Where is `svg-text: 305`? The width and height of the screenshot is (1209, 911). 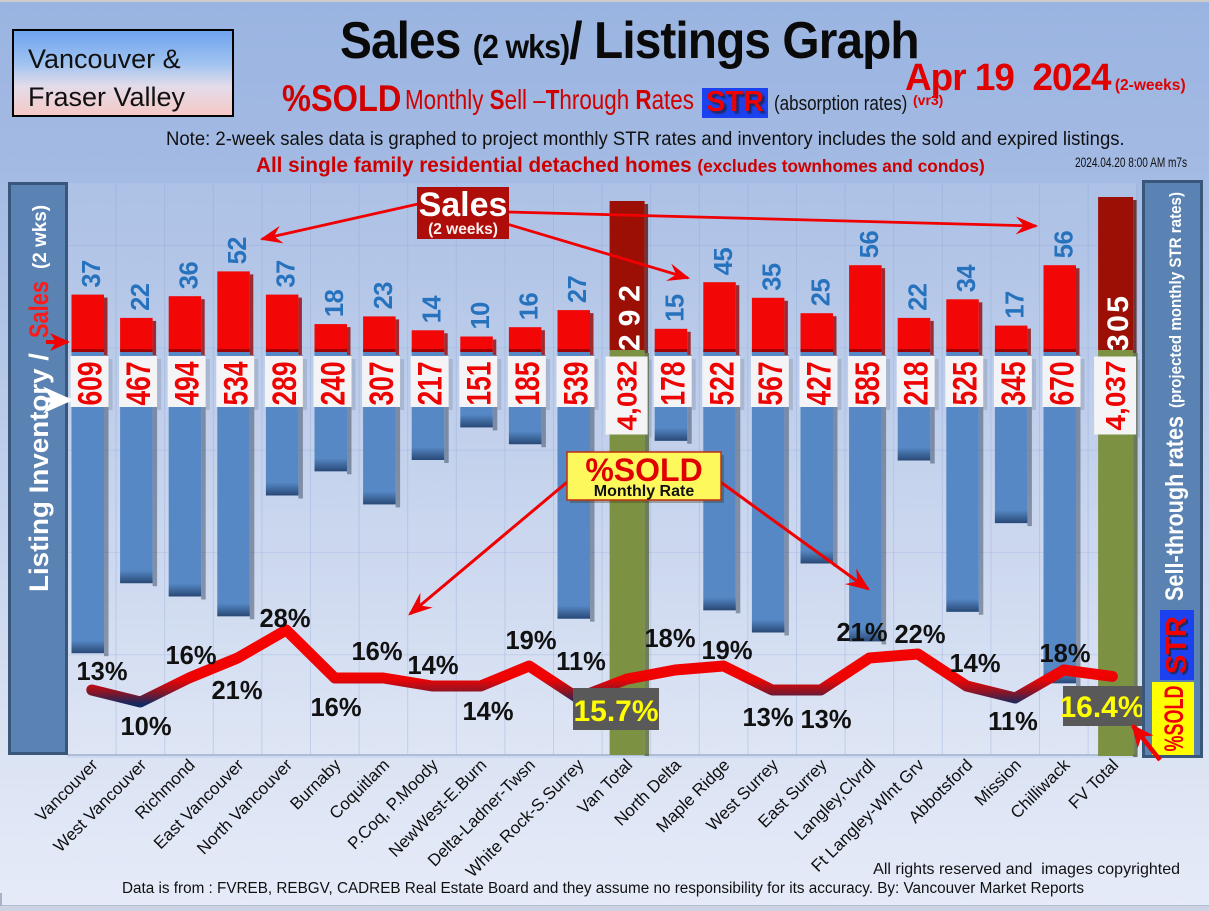 svg-text: 305 is located at coordinates (1118, 323).